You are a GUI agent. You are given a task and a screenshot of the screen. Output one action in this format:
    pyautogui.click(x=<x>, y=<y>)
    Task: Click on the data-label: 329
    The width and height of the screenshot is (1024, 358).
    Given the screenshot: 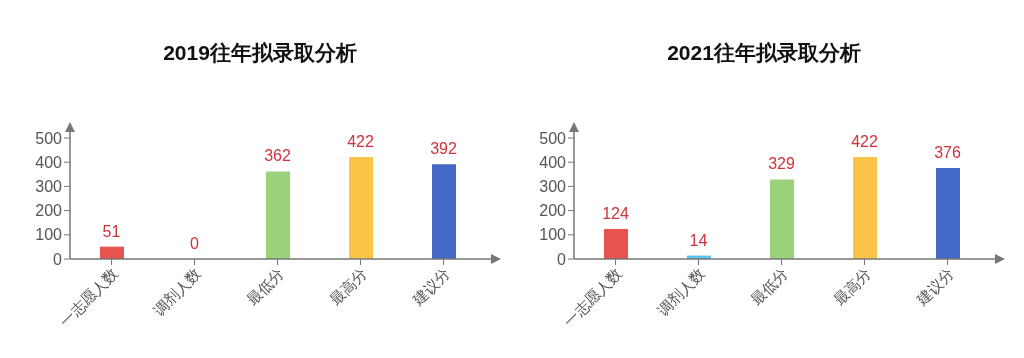 What is the action you would take?
    pyautogui.click(x=781, y=164)
    